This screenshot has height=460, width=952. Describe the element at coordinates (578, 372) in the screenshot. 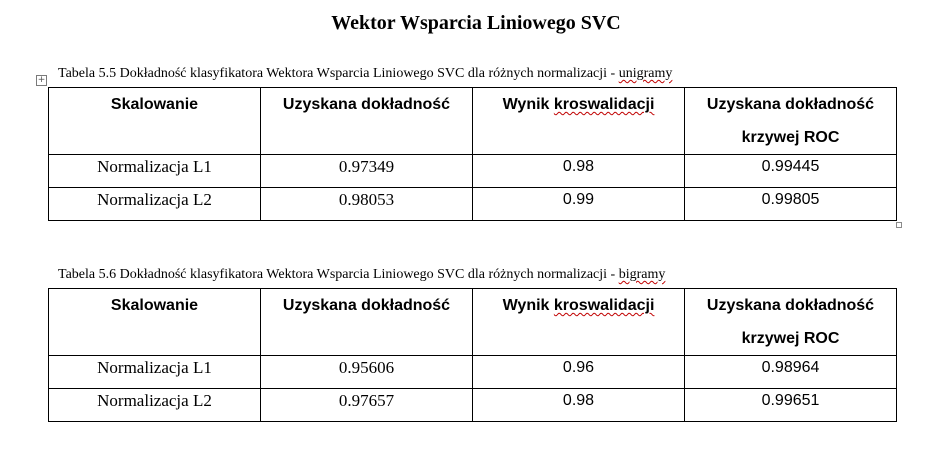

I see `table-cell: 0.96` at that location.